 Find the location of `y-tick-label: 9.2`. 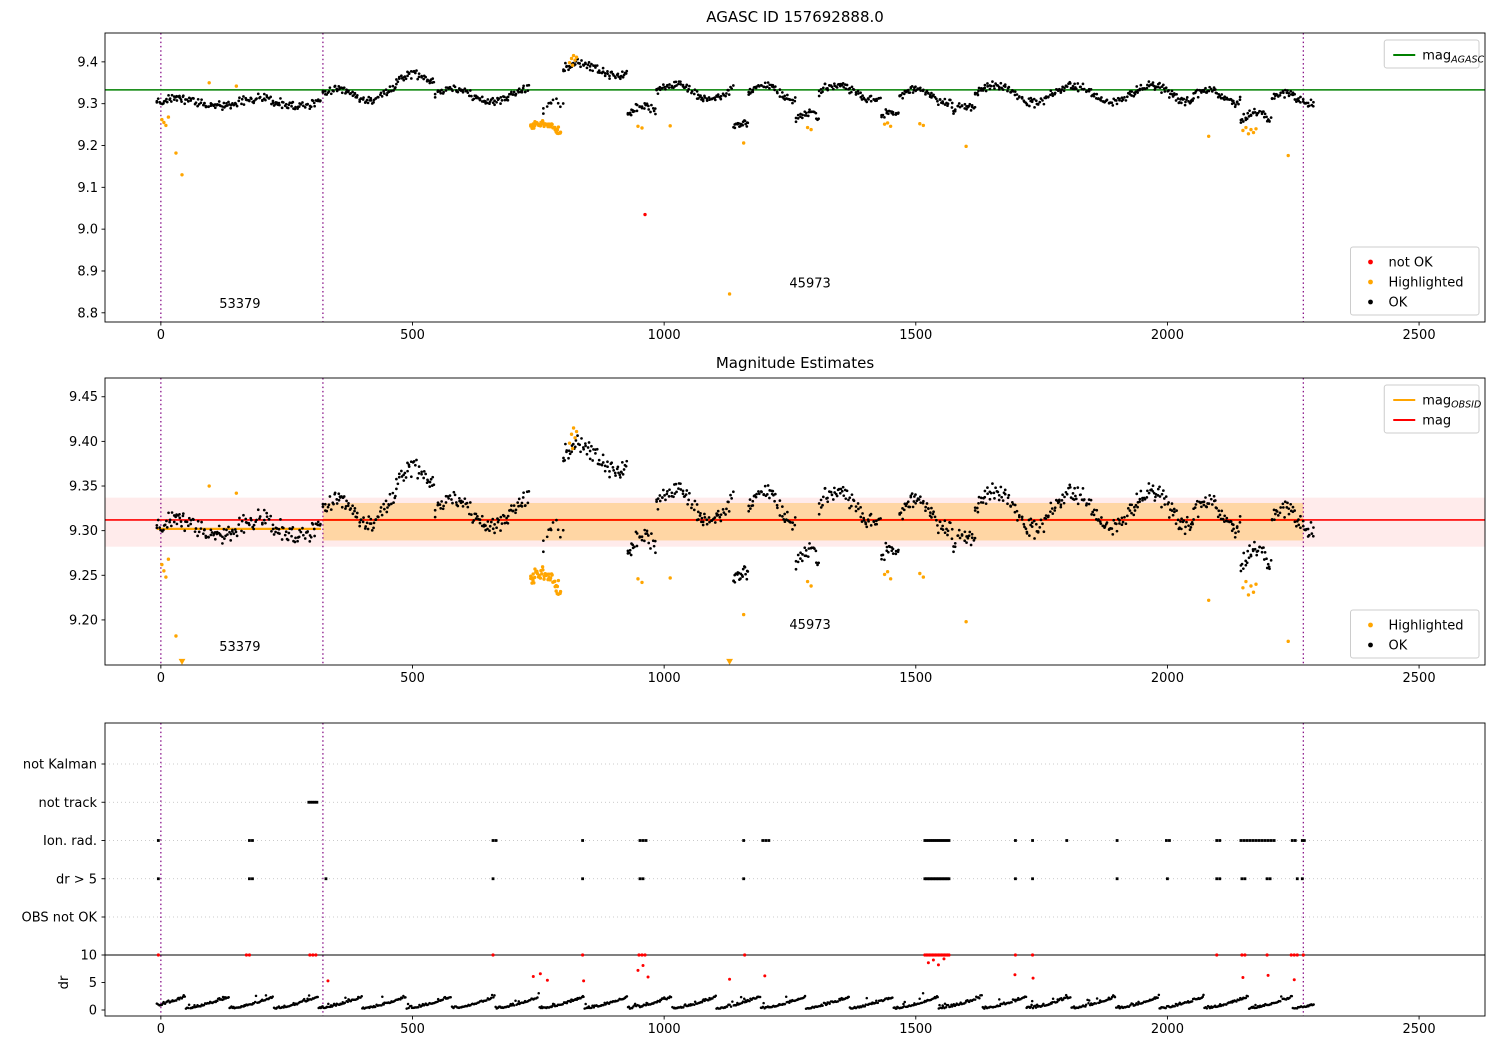

y-tick-label: 9.2 is located at coordinates (87, 146).